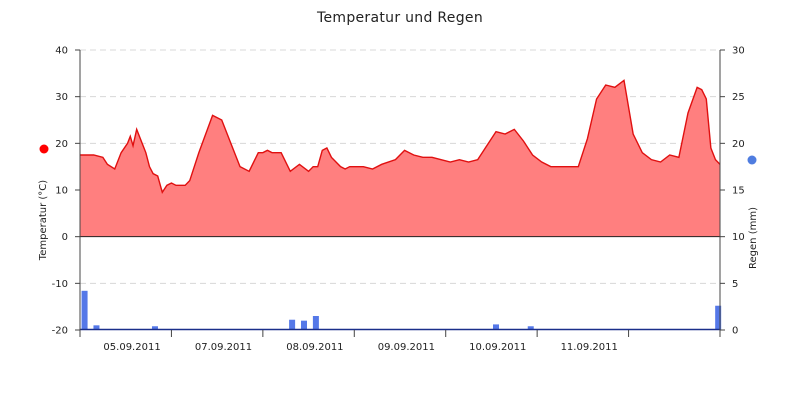 The image size is (800, 400). I want to click on right-tick-label: 30, so click(738, 51).